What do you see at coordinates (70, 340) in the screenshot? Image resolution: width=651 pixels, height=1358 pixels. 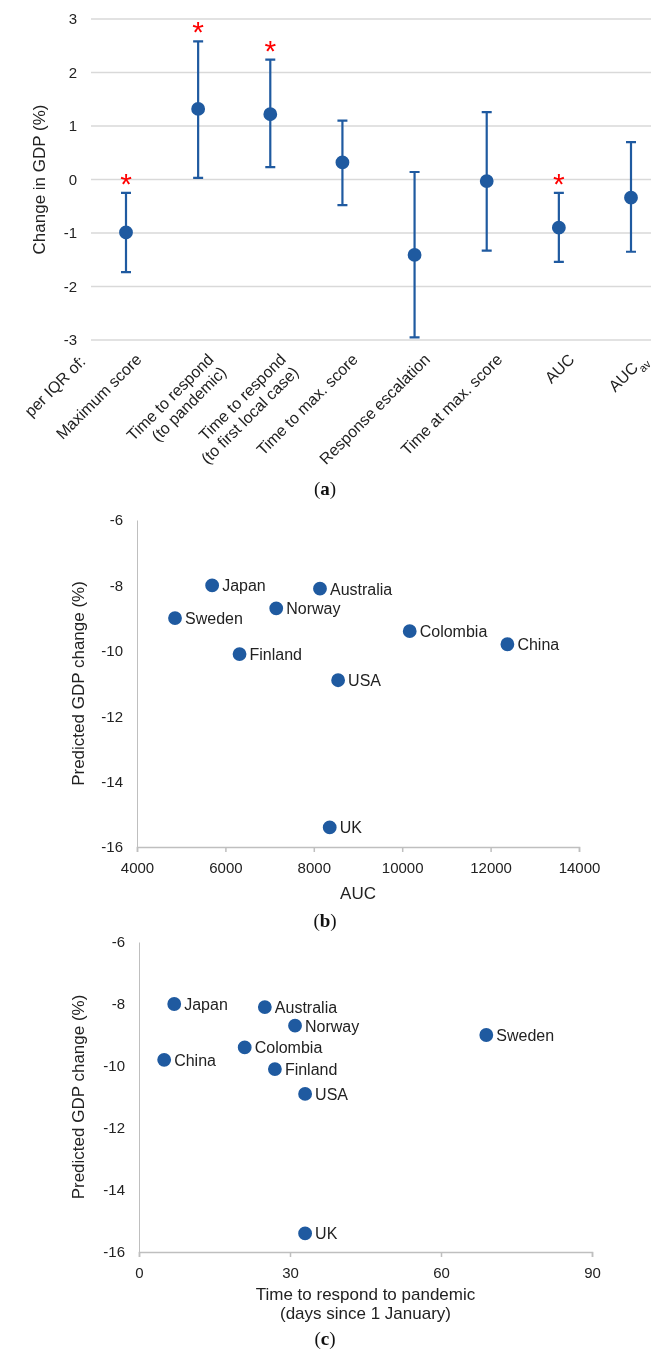 I see `y-tick-label: -3` at bounding box center [70, 340].